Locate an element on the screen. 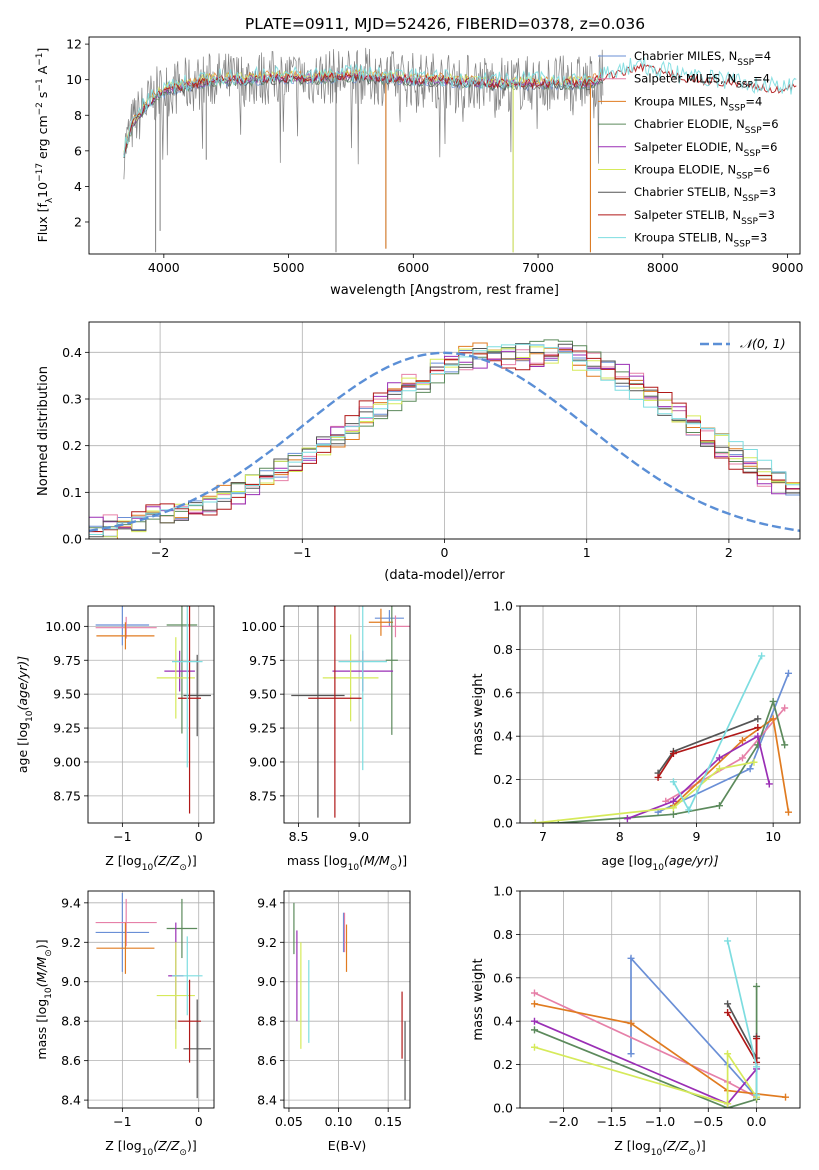 Image resolution: width=819 pixels, height=1170 pixels. y-tick-label: 1.0 is located at coordinates (503, 606).